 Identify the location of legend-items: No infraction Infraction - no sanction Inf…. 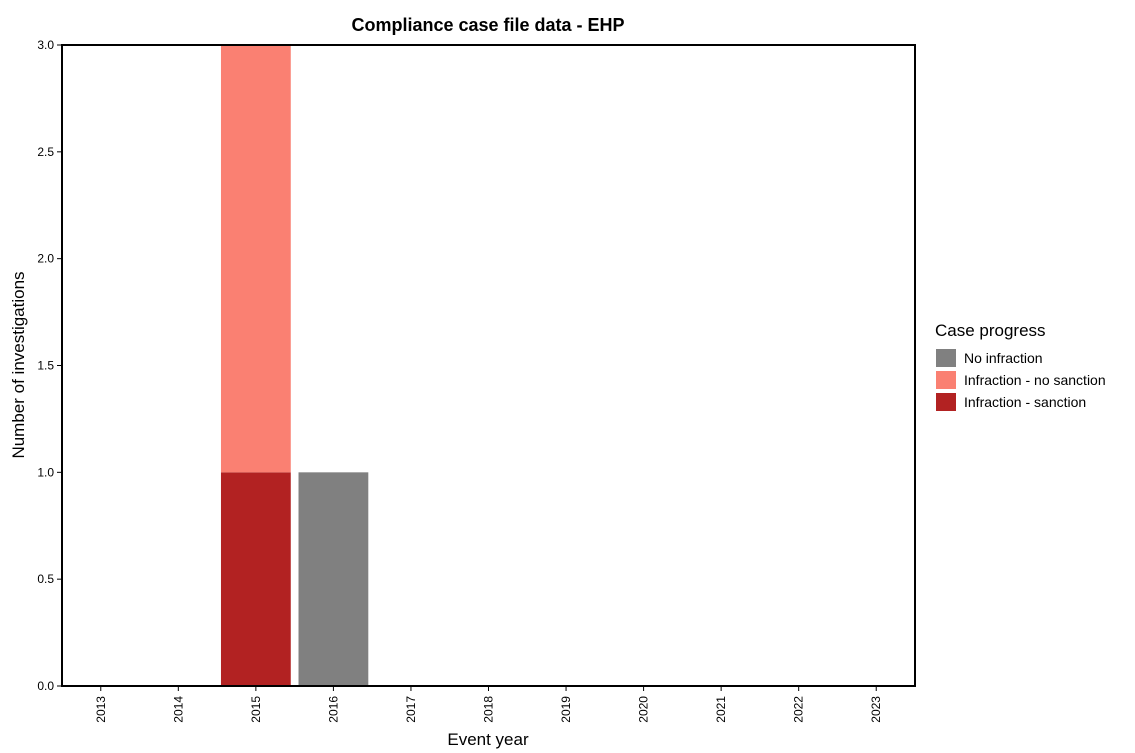
(1021, 380).